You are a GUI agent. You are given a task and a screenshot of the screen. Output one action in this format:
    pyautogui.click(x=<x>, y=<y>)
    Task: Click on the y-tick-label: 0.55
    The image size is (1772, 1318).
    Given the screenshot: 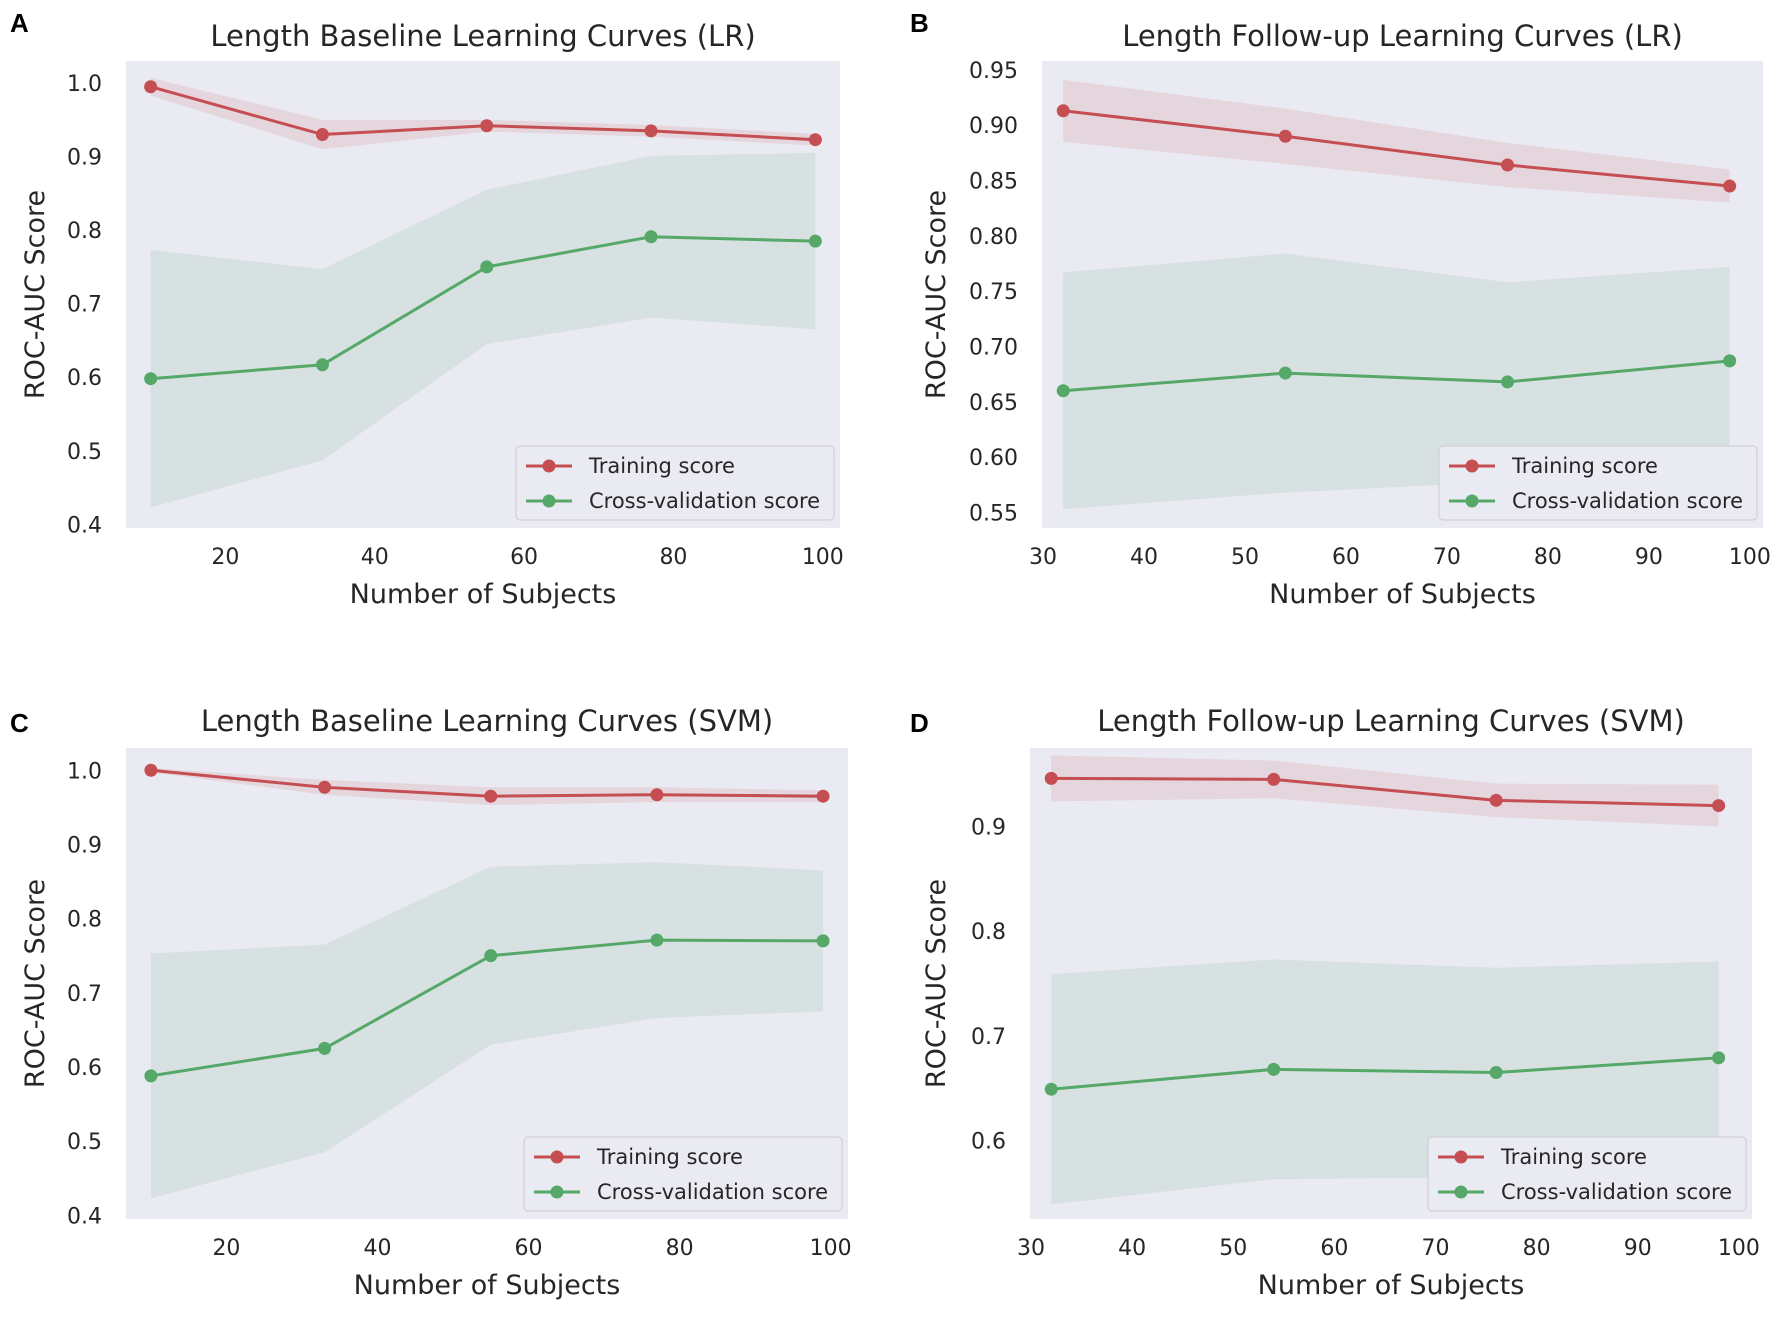 What is the action you would take?
    pyautogui.click(x=993, y=514)
    